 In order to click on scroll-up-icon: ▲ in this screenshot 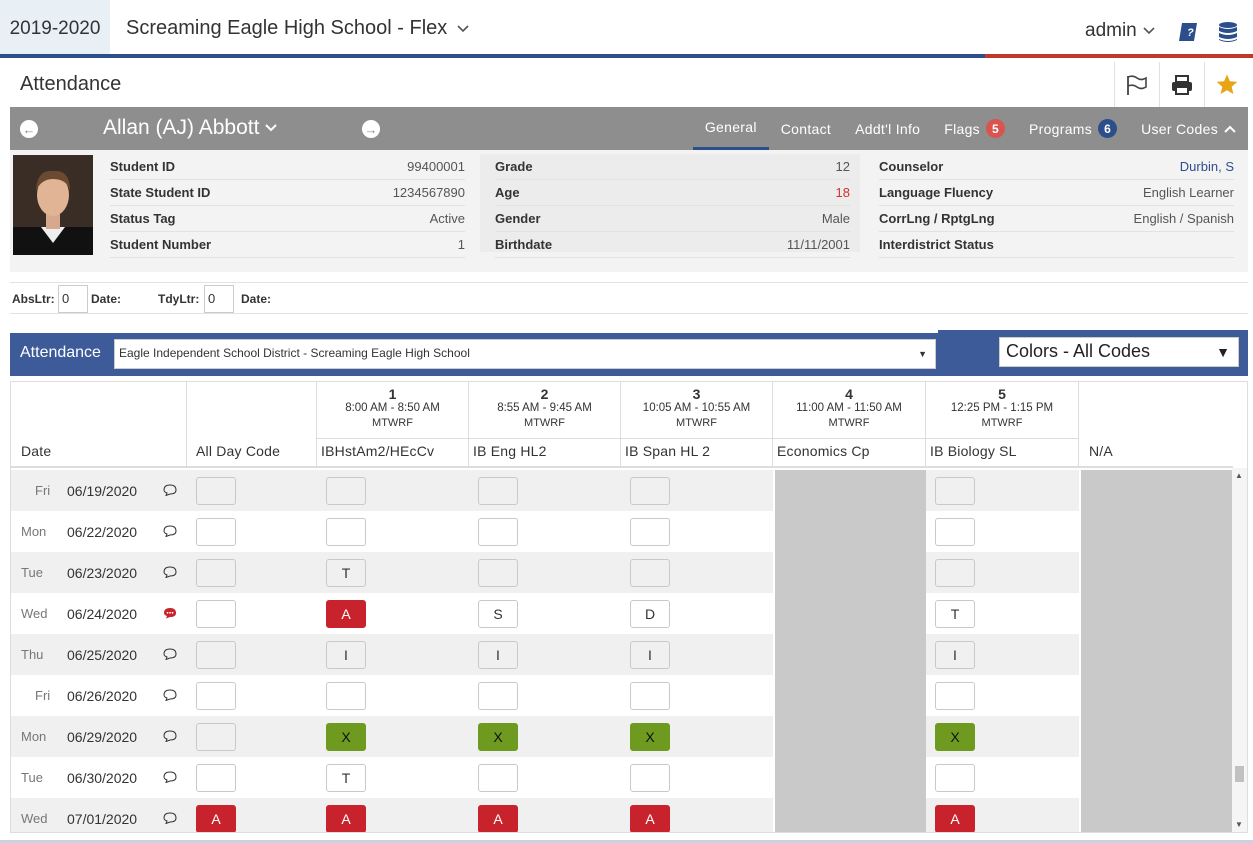, I will do `click(1239, 475)`.